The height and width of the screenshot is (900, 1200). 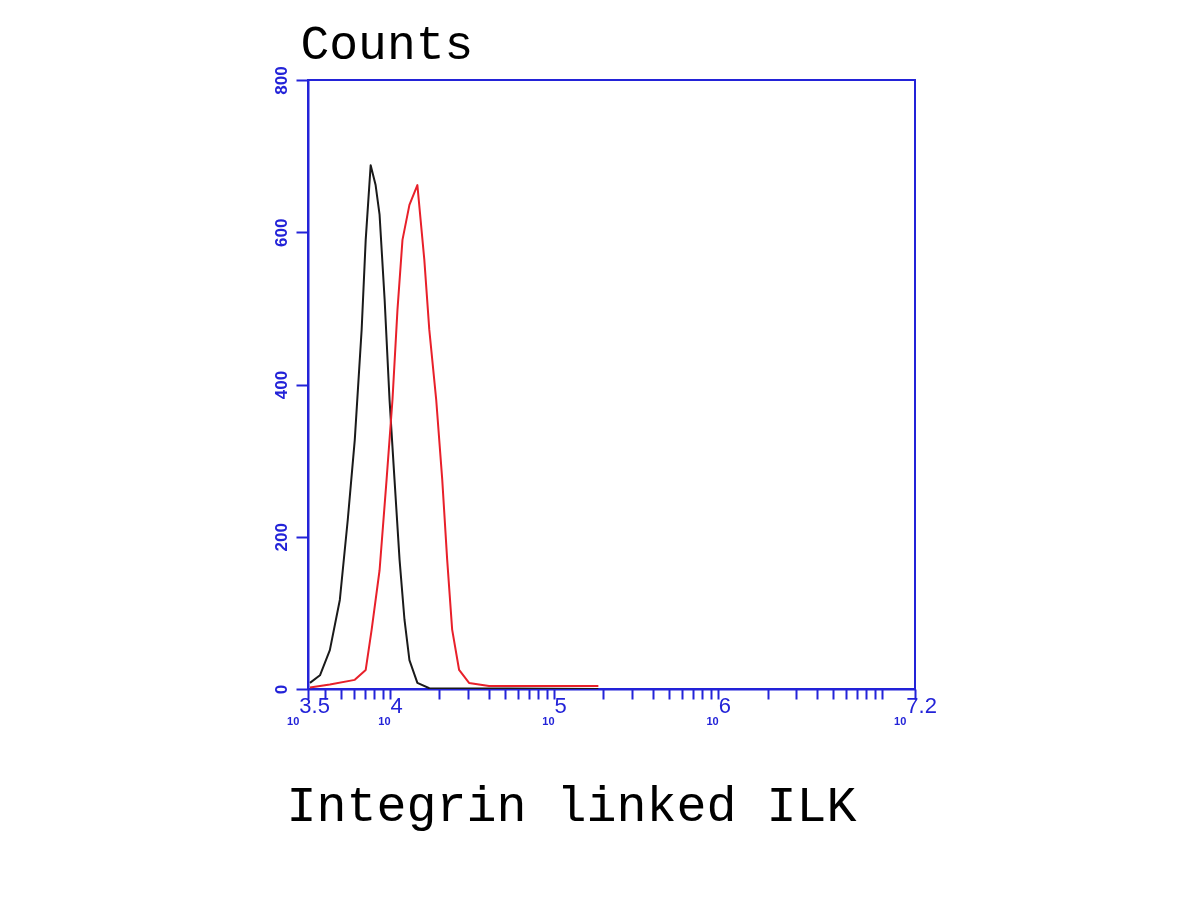 I want to click on y-axis-title: Counts, so click(x=387, y=45).